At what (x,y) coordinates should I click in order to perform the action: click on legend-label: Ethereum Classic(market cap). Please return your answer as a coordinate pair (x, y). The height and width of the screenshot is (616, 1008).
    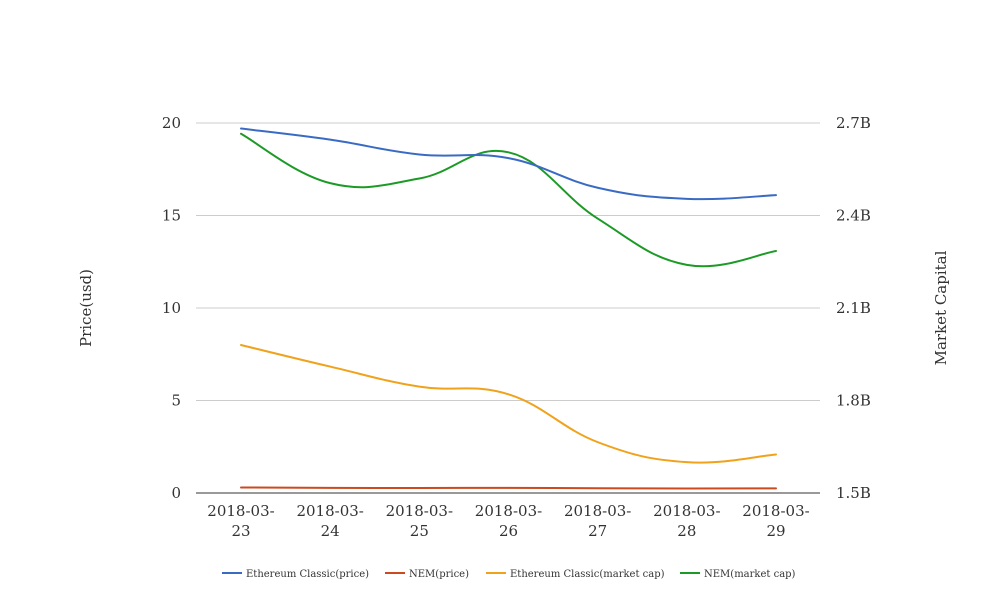
    Looking at the image, I should click on (587, 574).